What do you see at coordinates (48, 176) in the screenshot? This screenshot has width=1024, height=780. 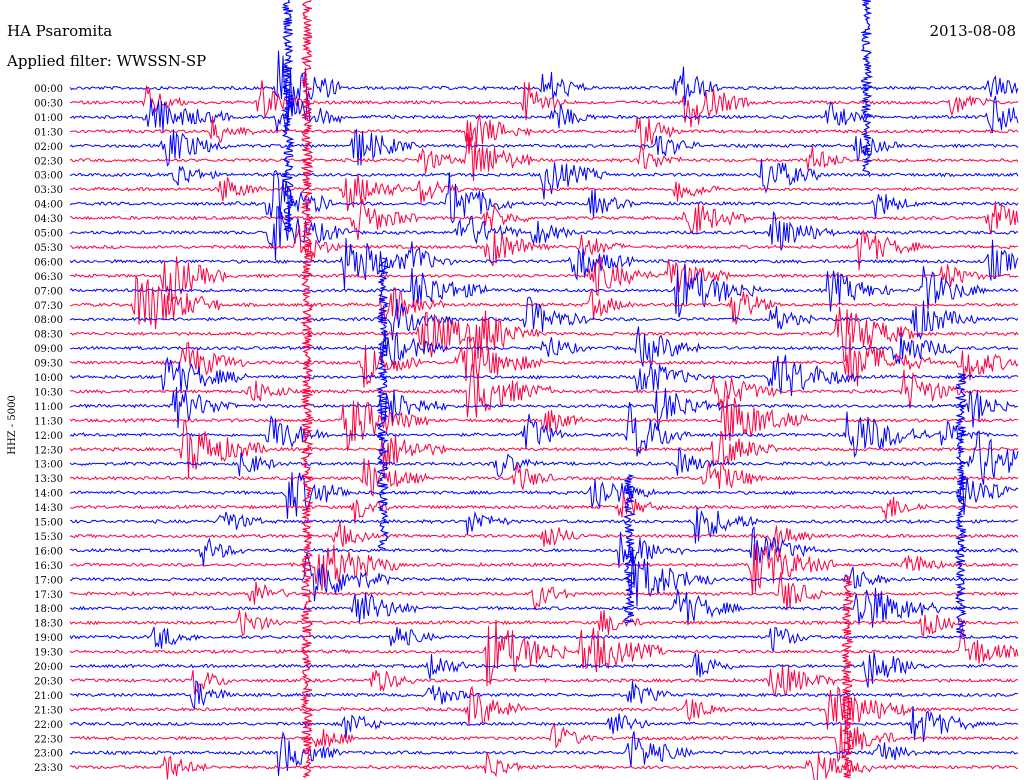 I see `trace-time-label: 03:00` at bounding box center [48, 176].